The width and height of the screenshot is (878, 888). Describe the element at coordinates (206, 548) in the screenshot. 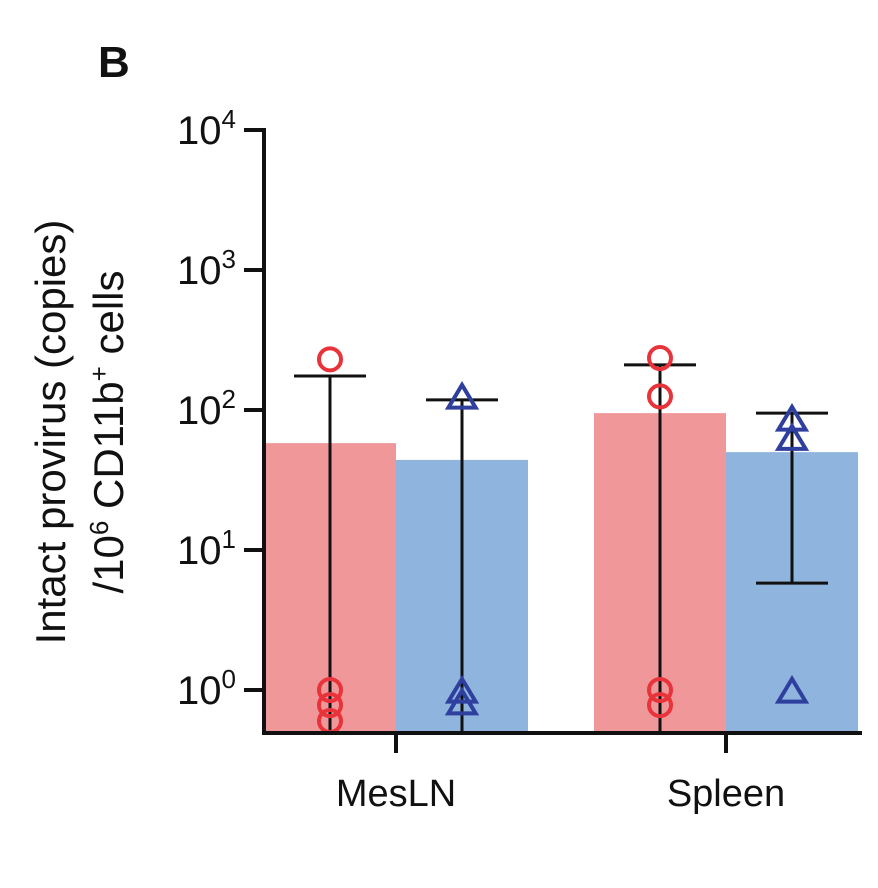

I see `y-tick-label: 10¹` at that location.